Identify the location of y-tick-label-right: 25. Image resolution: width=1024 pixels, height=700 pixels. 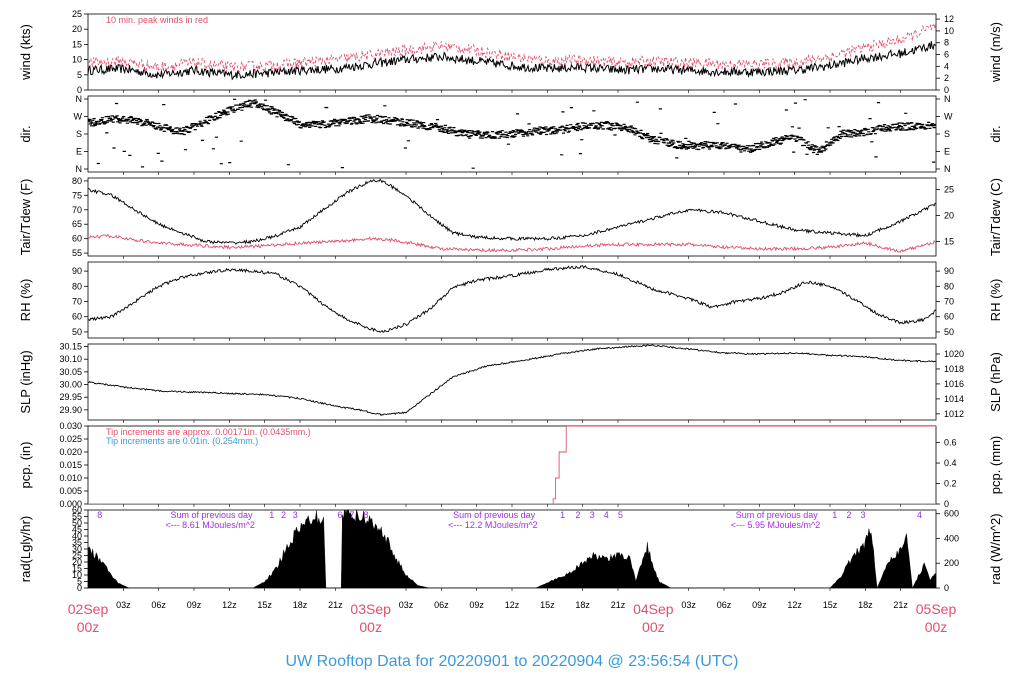
(949, 190).